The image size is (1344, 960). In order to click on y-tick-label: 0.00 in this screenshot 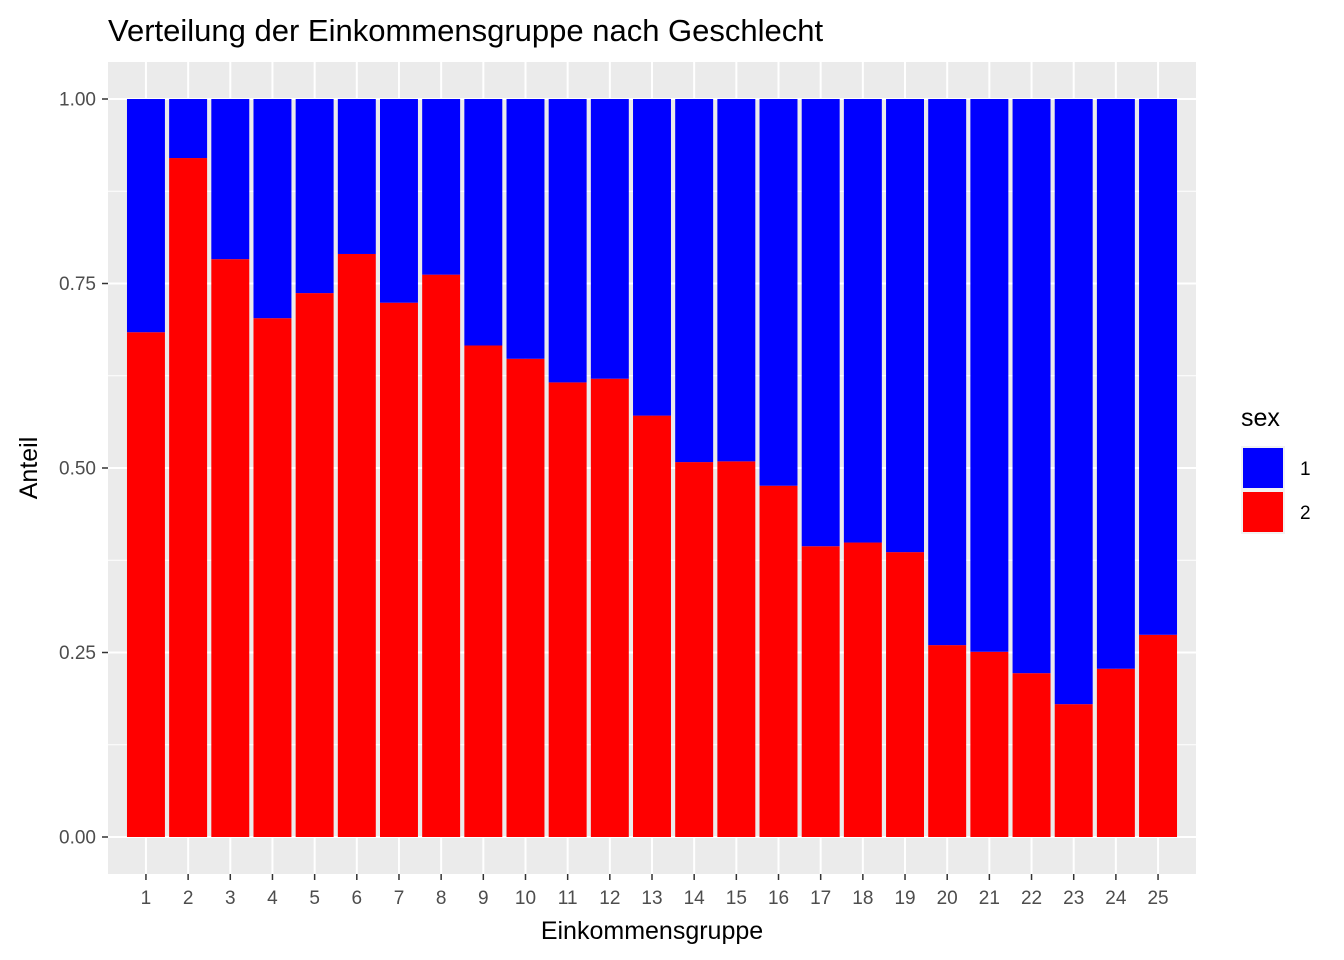, I will do `click(77, 838)`.